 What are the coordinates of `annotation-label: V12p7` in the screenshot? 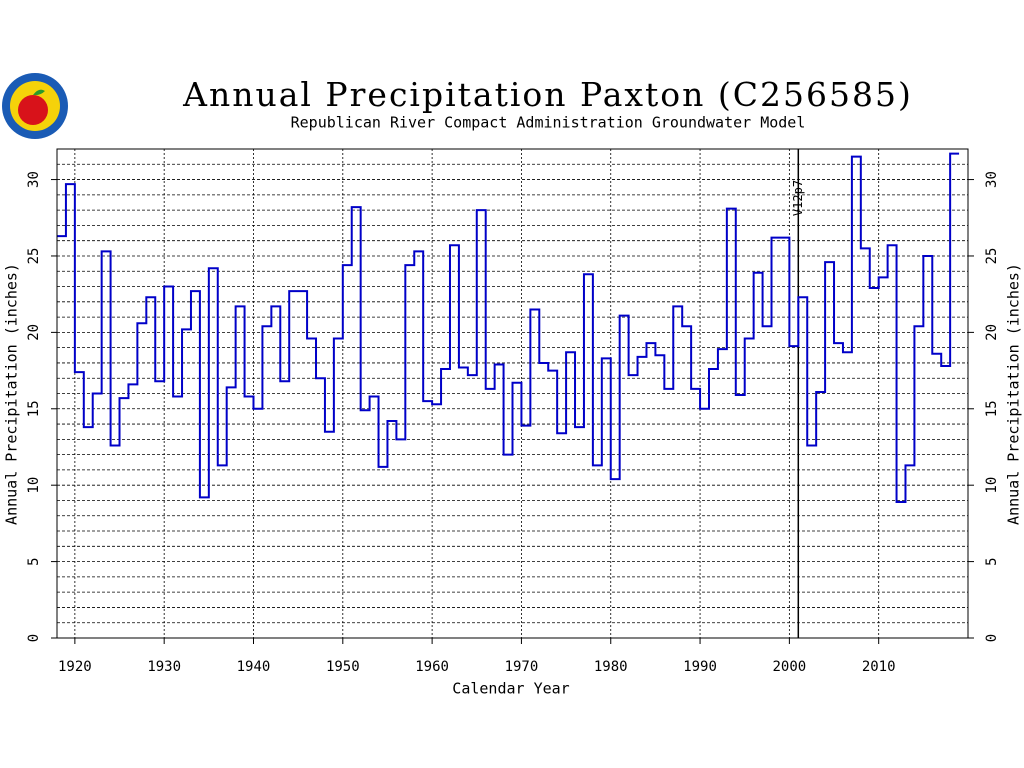 It's located at (798, 198).